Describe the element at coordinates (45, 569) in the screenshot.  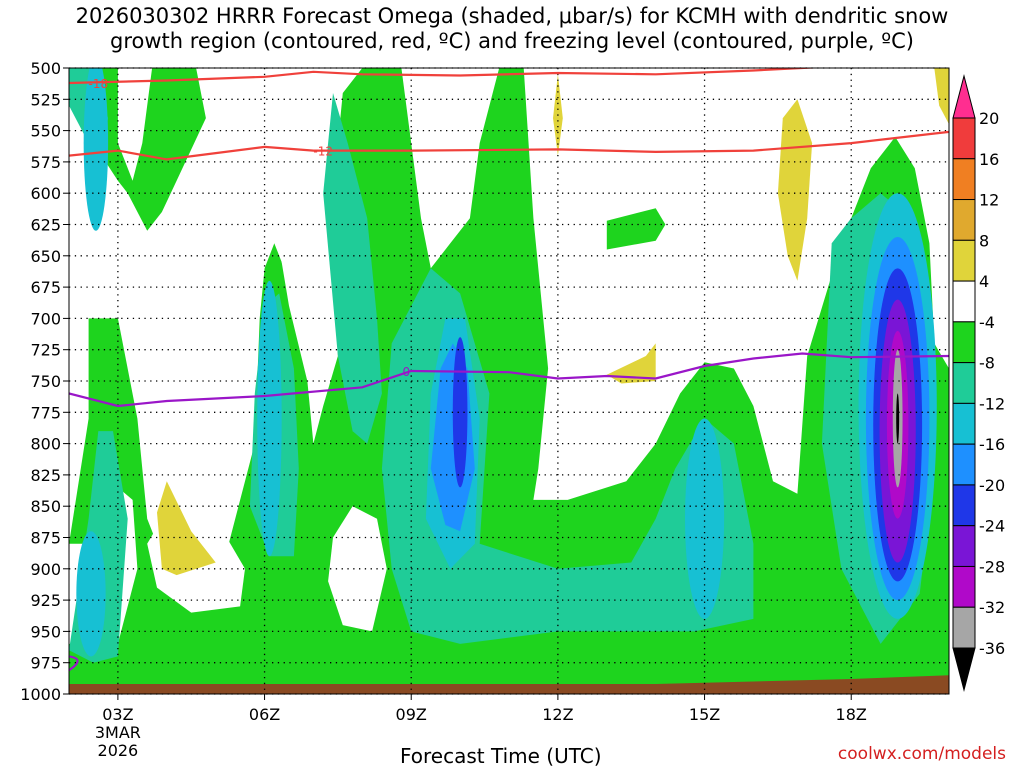
I see `y-tick-label: 900` at that location.